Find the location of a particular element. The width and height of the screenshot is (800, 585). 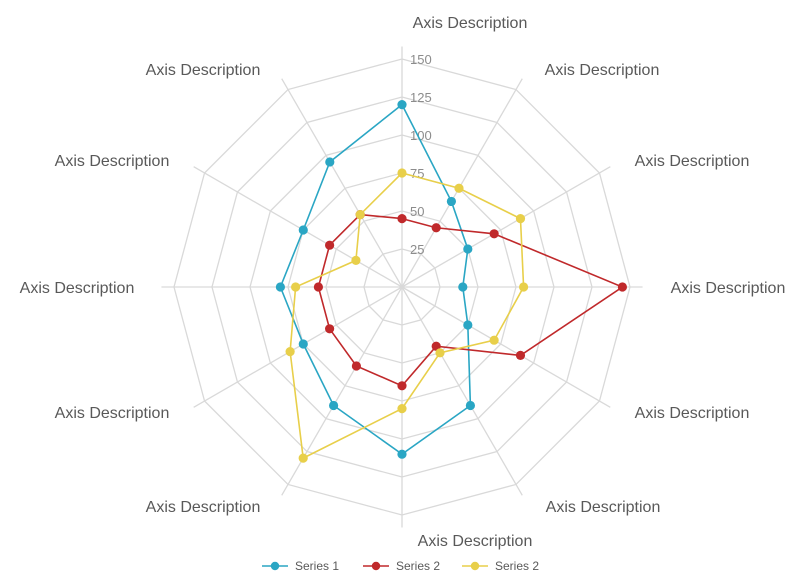

legend-label: Series 1 is located at coordinates (317, 566).